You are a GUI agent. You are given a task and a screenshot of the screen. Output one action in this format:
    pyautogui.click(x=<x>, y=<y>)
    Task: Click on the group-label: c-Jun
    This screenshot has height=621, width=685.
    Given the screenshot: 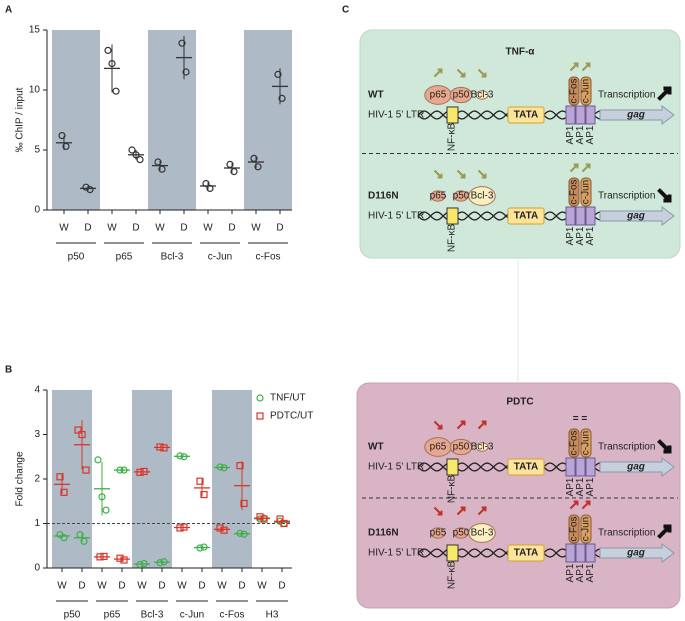 What is the action you would take?
    pyautogui.click(x=192, y=615)
    